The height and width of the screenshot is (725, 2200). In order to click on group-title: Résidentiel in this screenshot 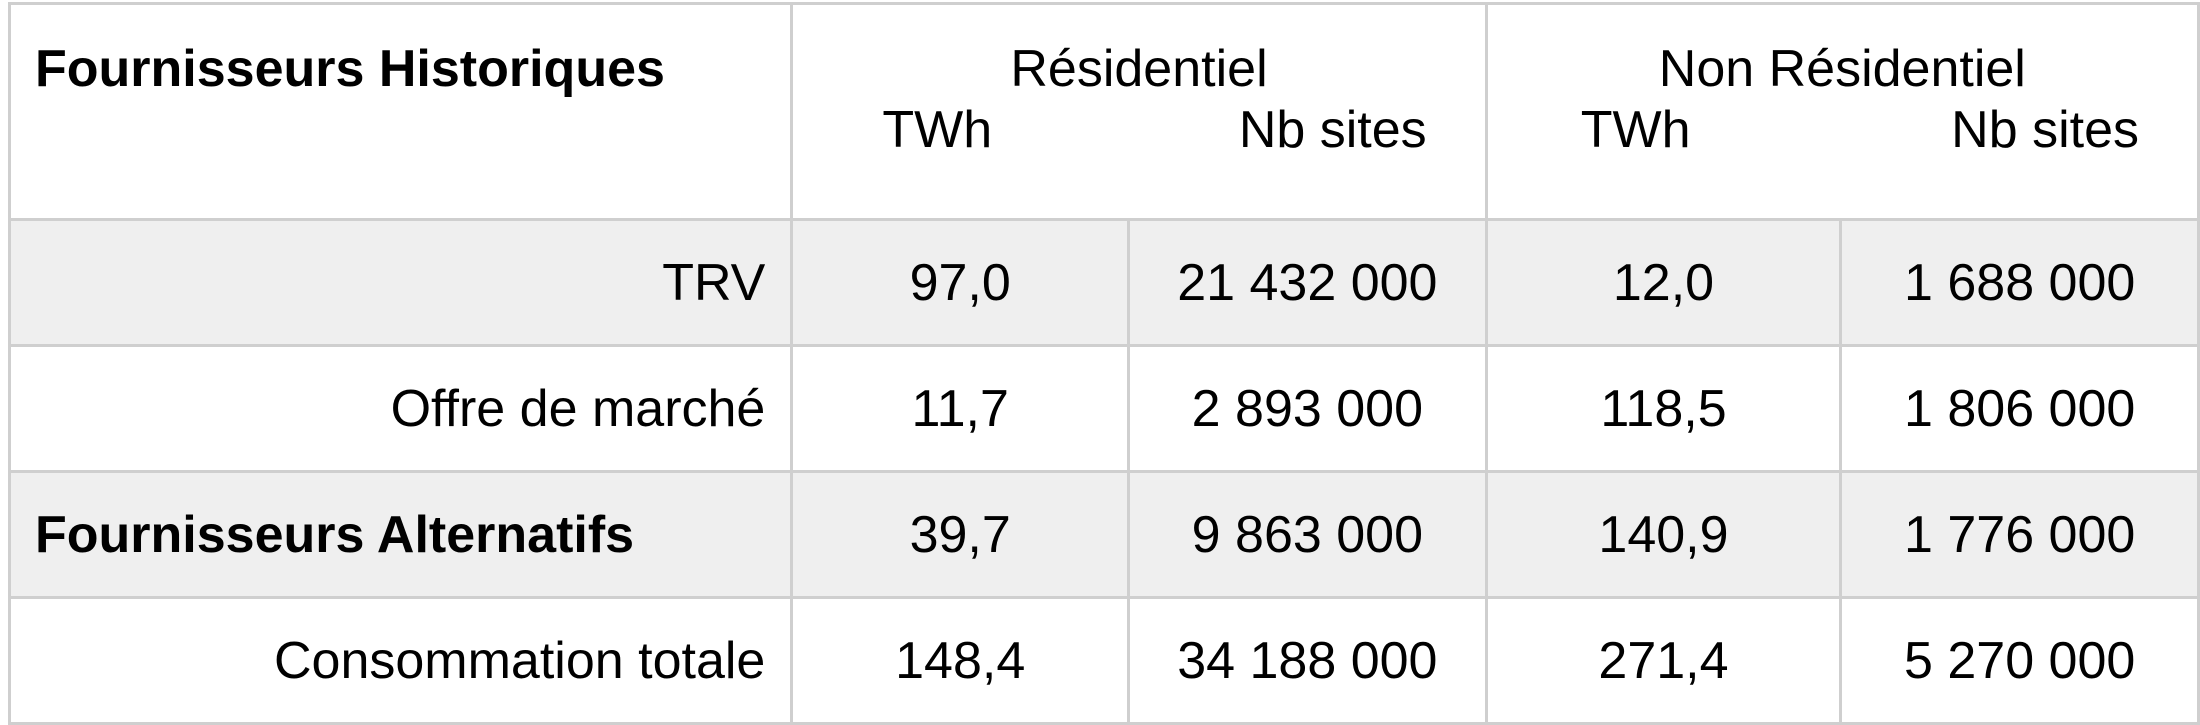, I will do `click(1139, 69)`.